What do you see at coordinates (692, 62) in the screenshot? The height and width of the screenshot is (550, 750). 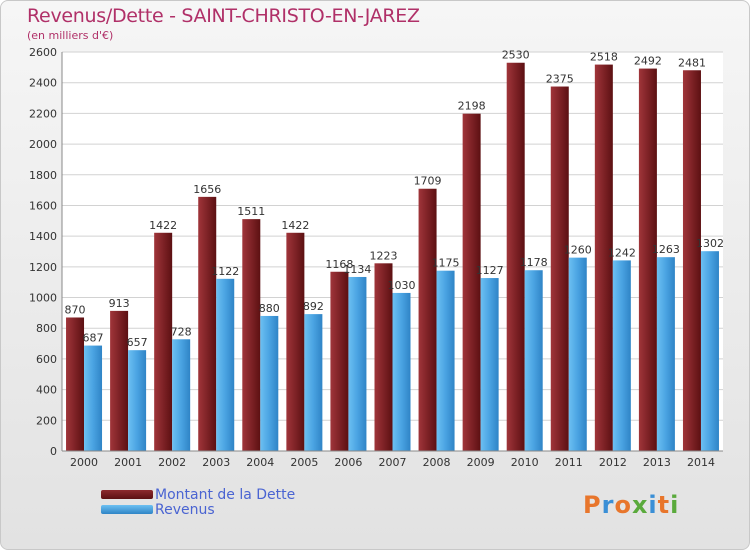 I see `data-label-dette: 2481` at bounding box center [692, 62].